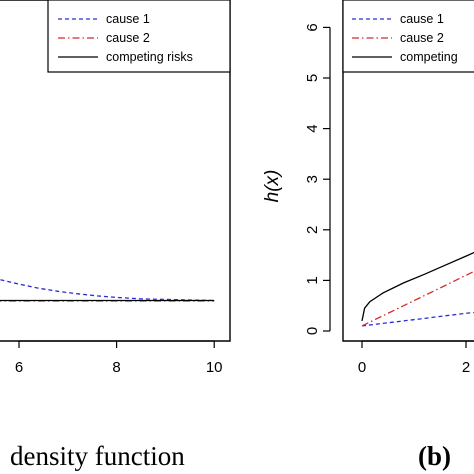 This screenshot has height=474, width=474. I want to click on left-legend: cause 1 cause 2 competing risks, so click(139, 36).